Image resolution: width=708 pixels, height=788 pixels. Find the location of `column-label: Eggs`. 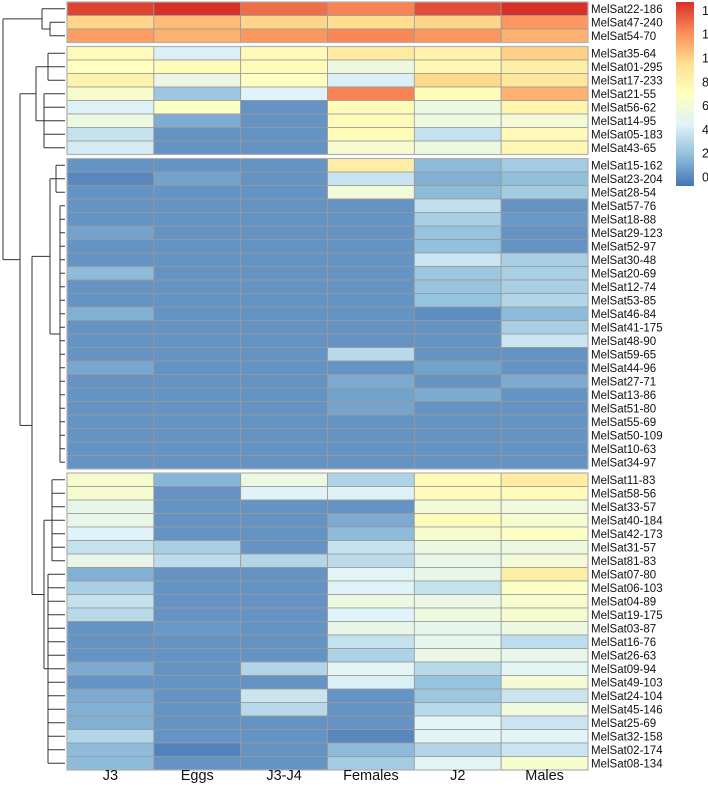

column-label: Eggs is located at coordinates (197, 776).